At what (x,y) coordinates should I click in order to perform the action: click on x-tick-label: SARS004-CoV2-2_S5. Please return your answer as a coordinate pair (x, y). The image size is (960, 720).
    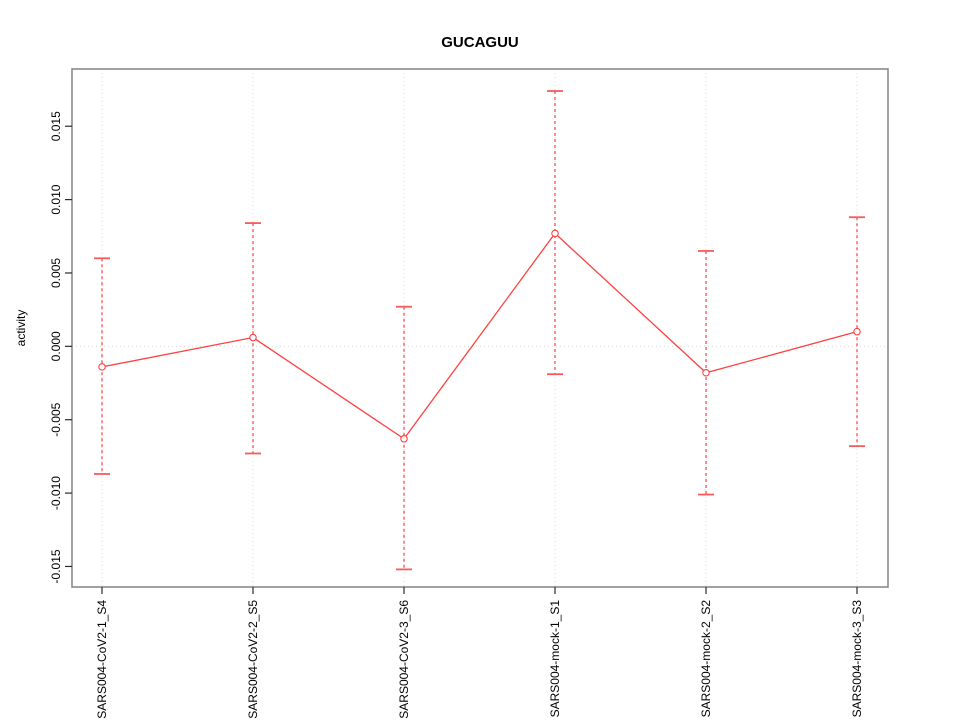
    Looking at the image, I should click on (253, 659).